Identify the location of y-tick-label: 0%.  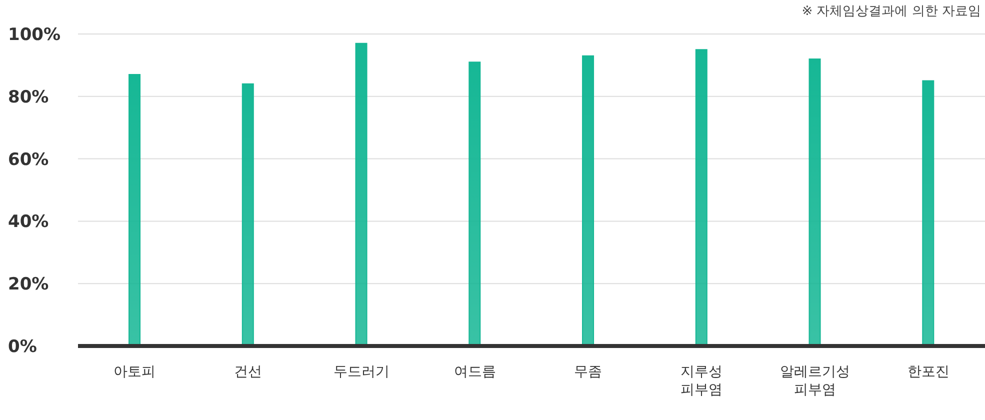
(22, 347).